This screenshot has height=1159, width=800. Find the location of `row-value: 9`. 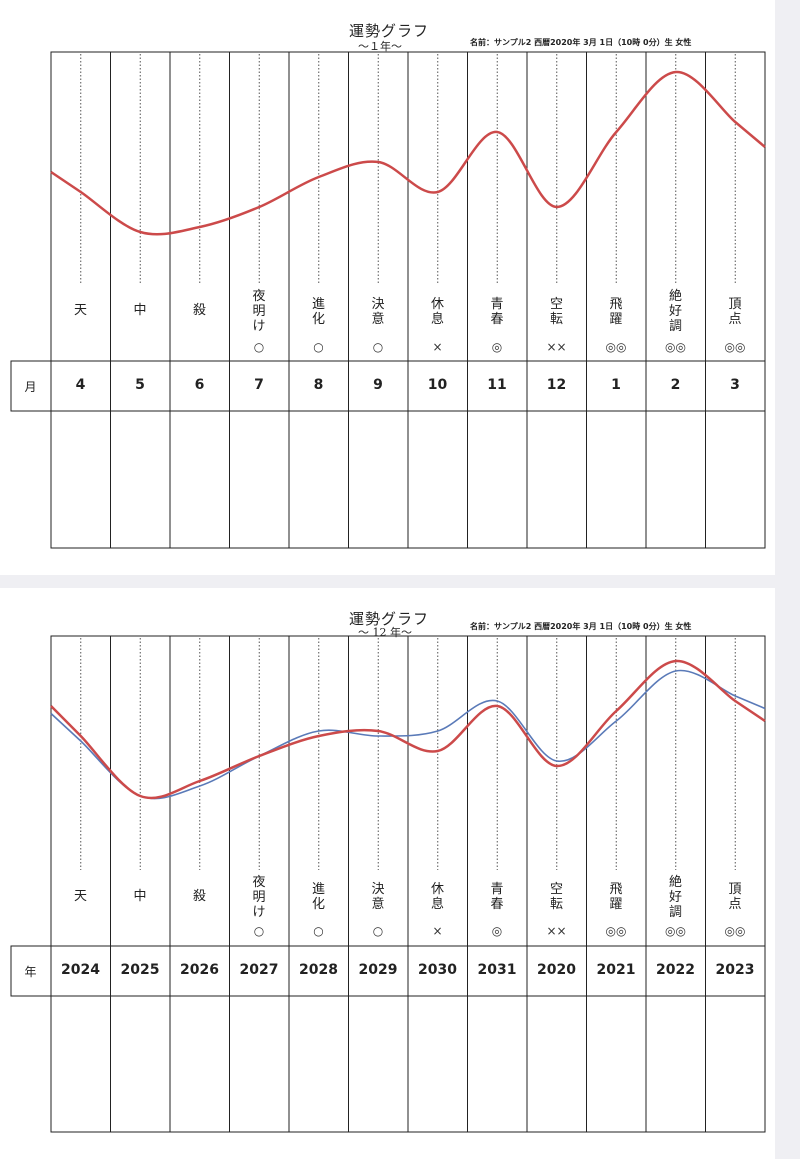

row-value: 9 is located at coordinates (378, 385).